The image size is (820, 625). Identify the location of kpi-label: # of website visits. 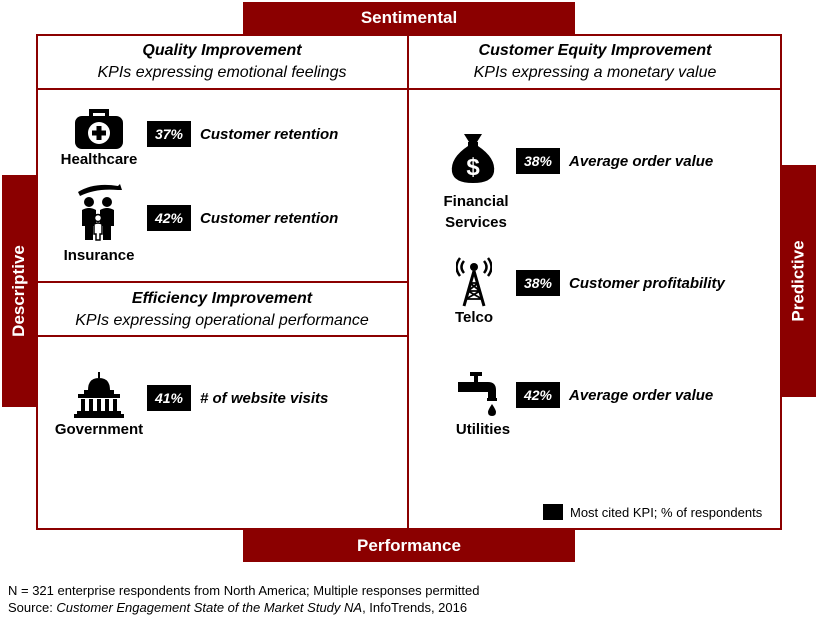
(264, 398).